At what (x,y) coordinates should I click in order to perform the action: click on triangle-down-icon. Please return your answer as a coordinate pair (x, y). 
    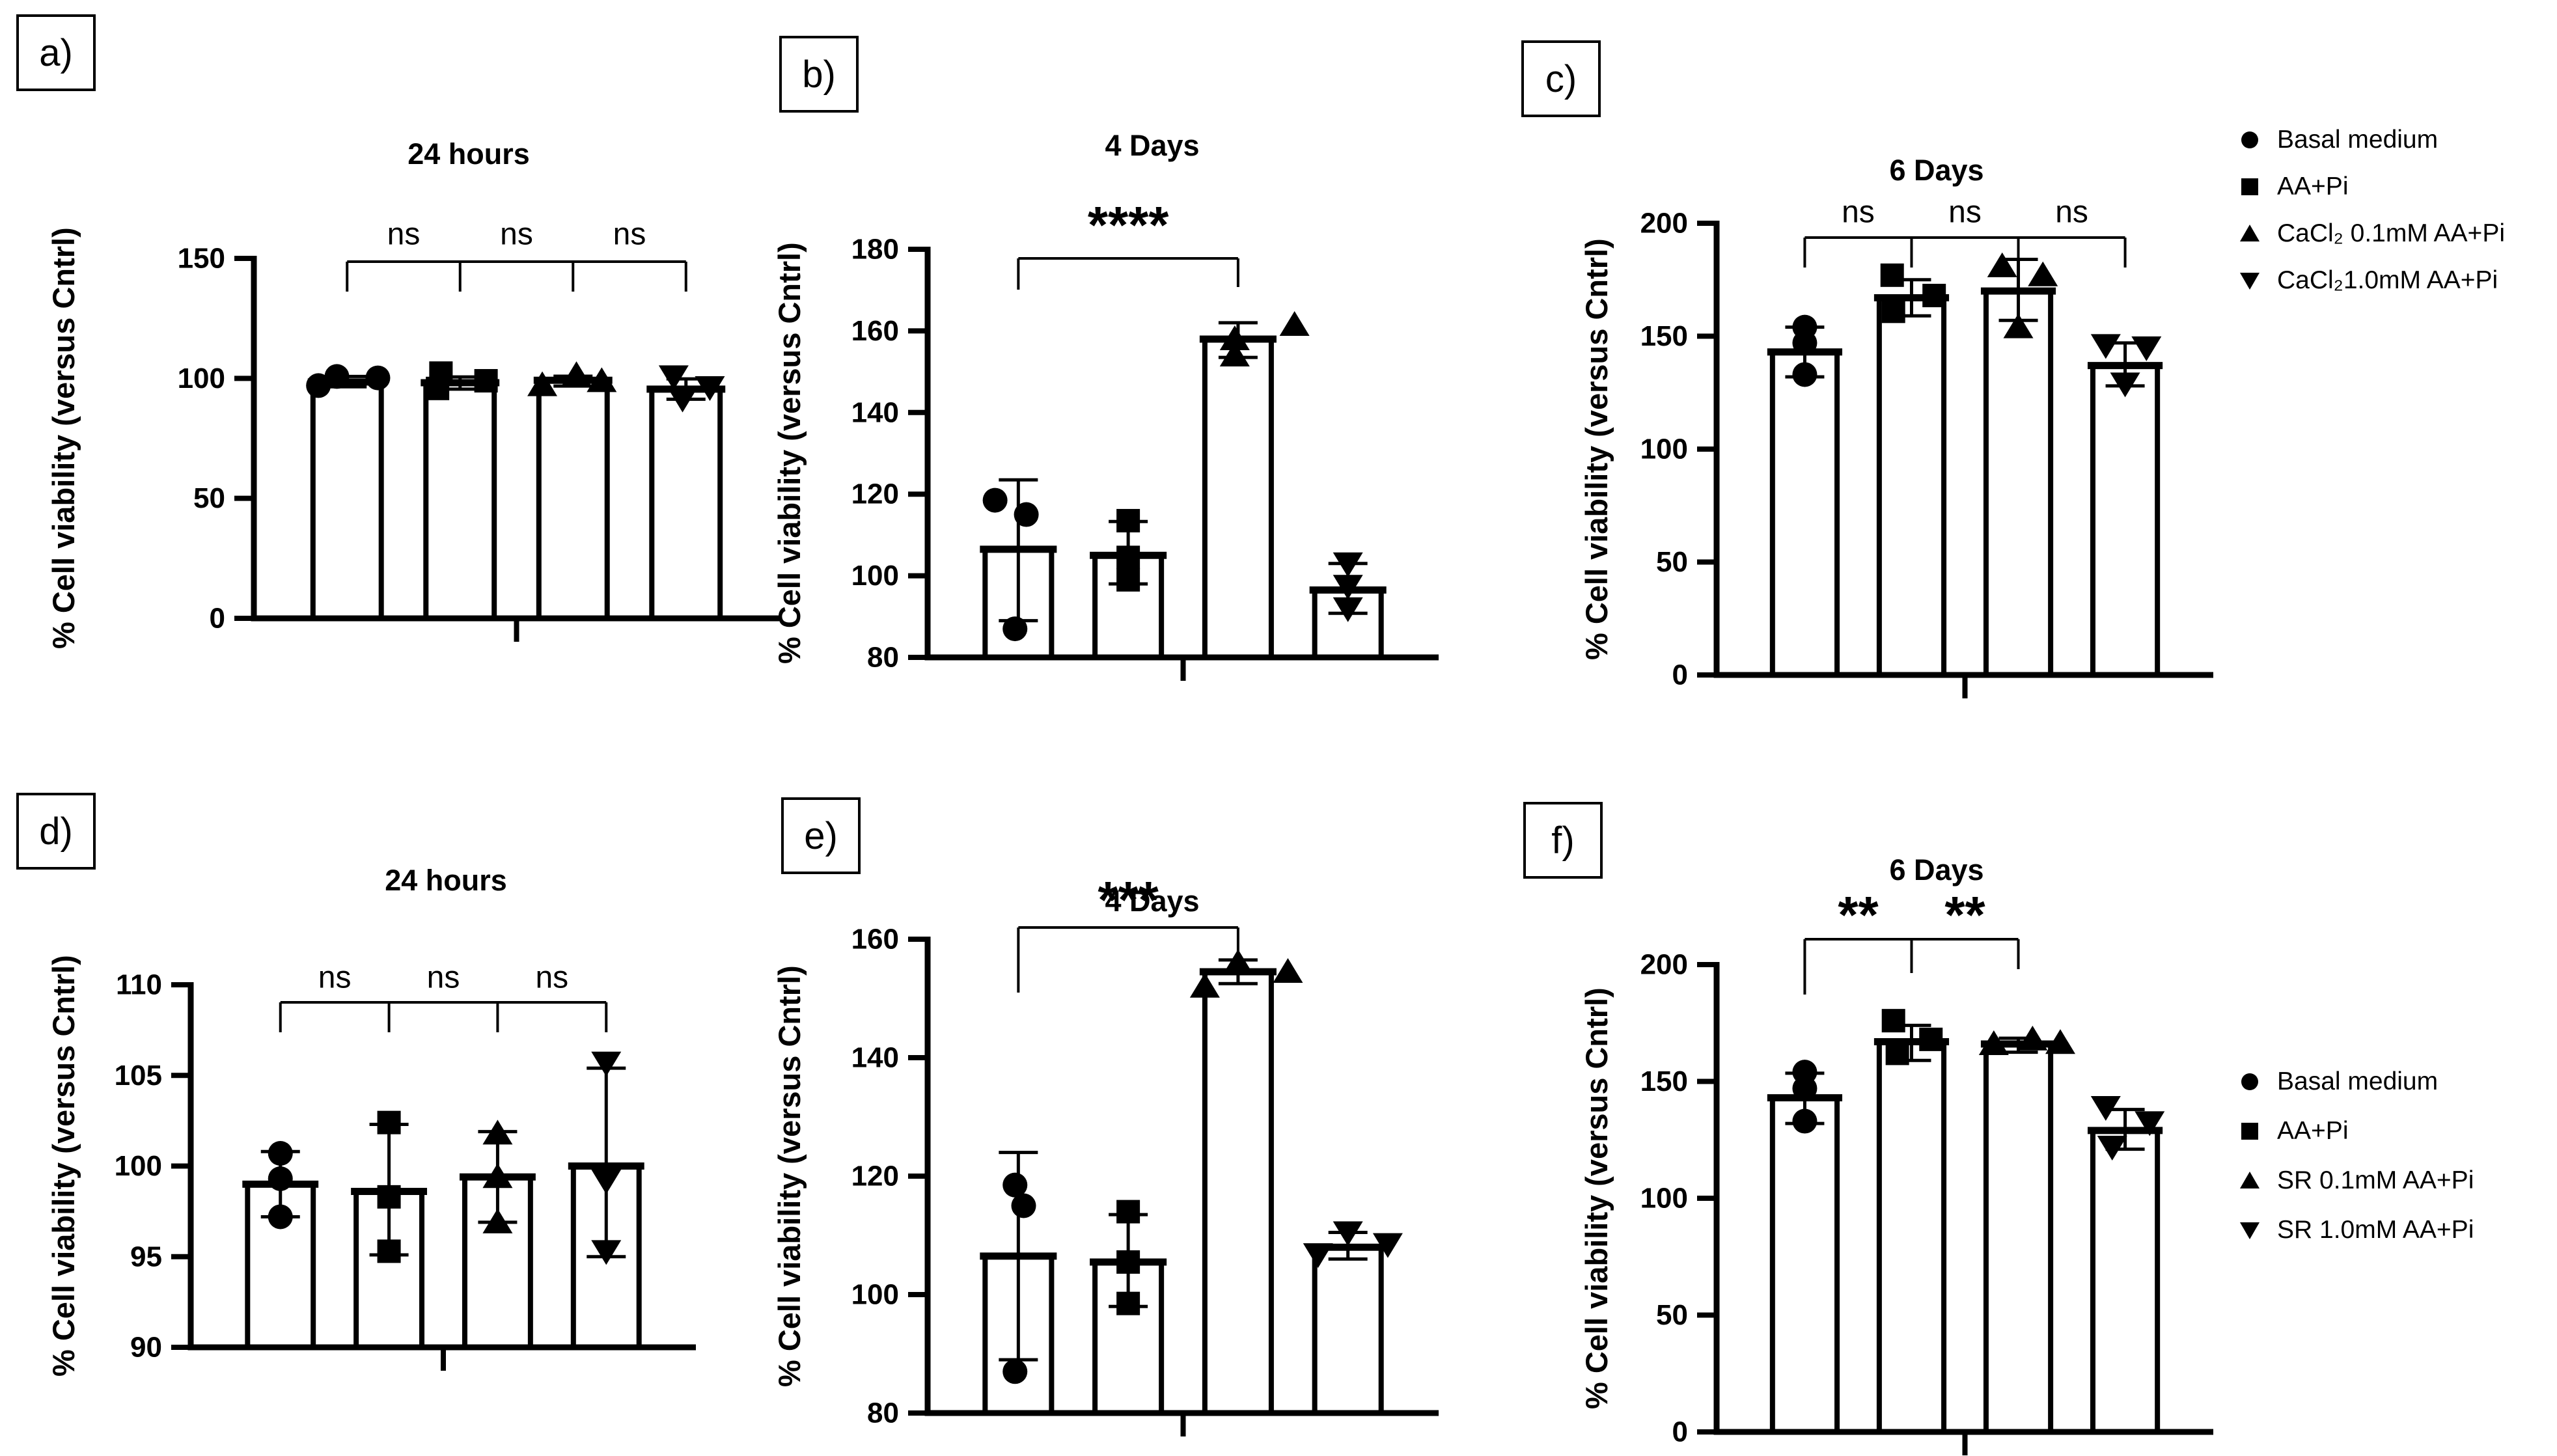
    Looking at the image, I should click on (2250, 1231).